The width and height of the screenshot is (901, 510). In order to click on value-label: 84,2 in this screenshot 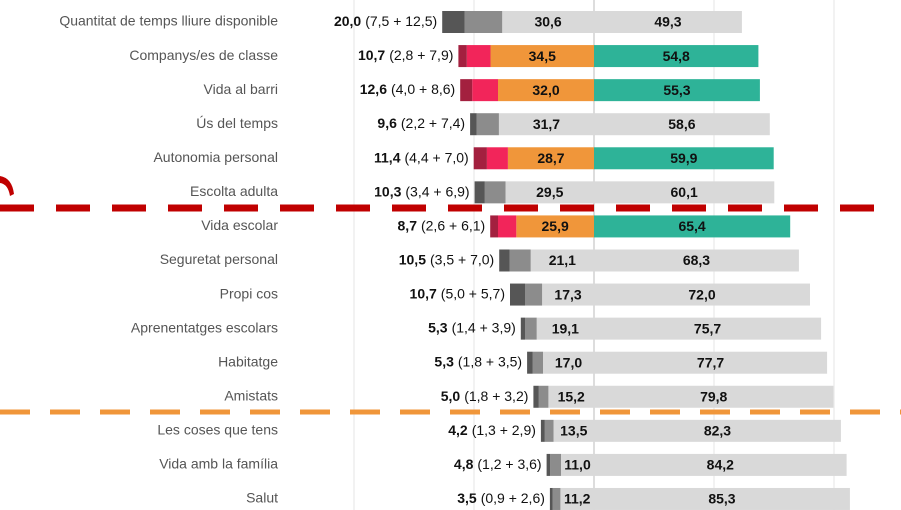, I will do `click(720, 465)`.